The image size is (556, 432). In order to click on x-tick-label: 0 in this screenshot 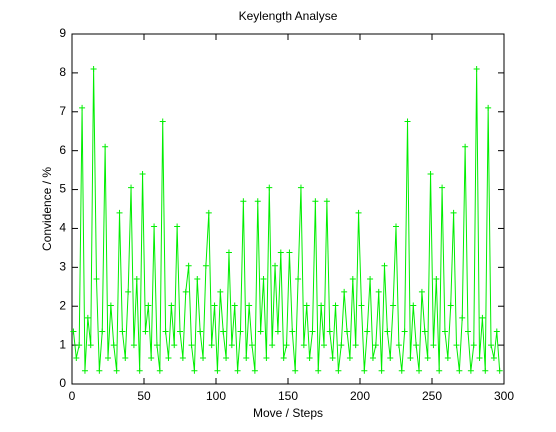, I will do `click(72, 396)`.